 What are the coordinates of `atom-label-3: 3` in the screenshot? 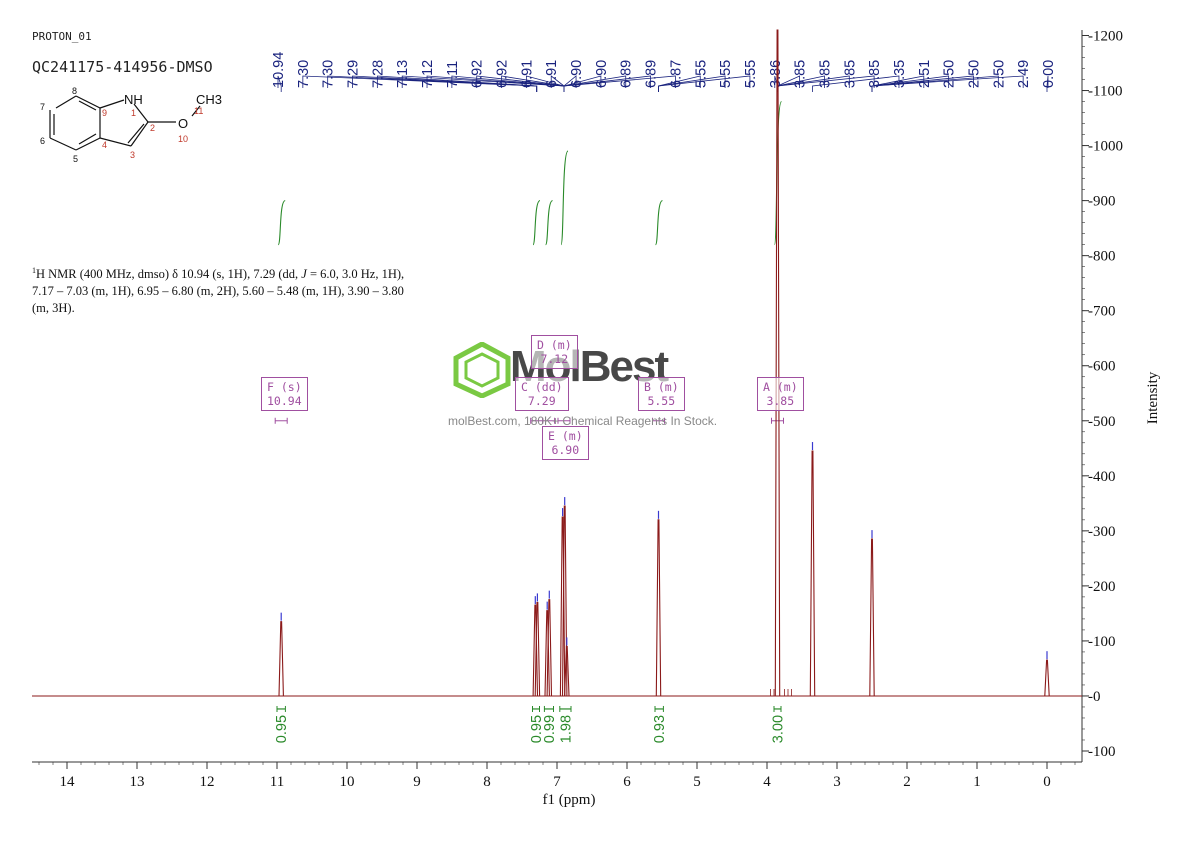 It's located at (132, 155).